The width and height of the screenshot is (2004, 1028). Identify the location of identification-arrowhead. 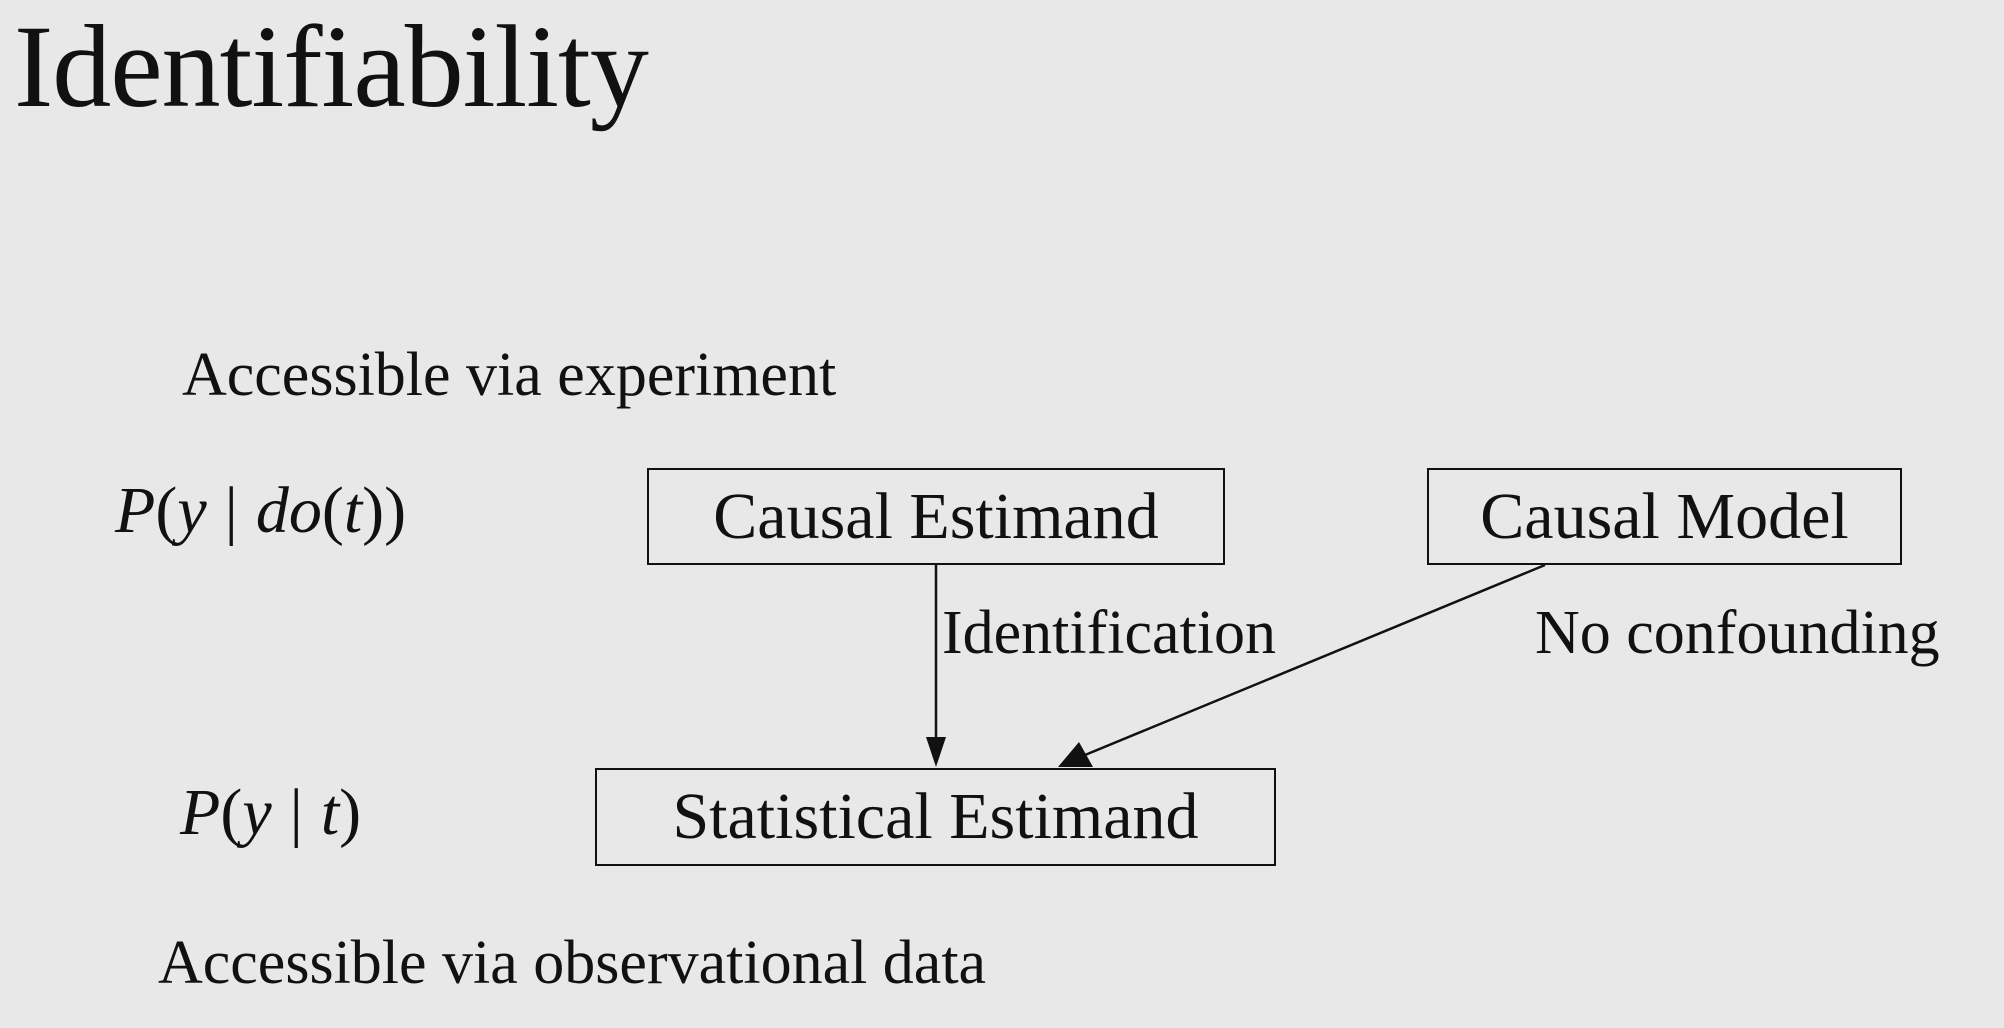
(936, 752).